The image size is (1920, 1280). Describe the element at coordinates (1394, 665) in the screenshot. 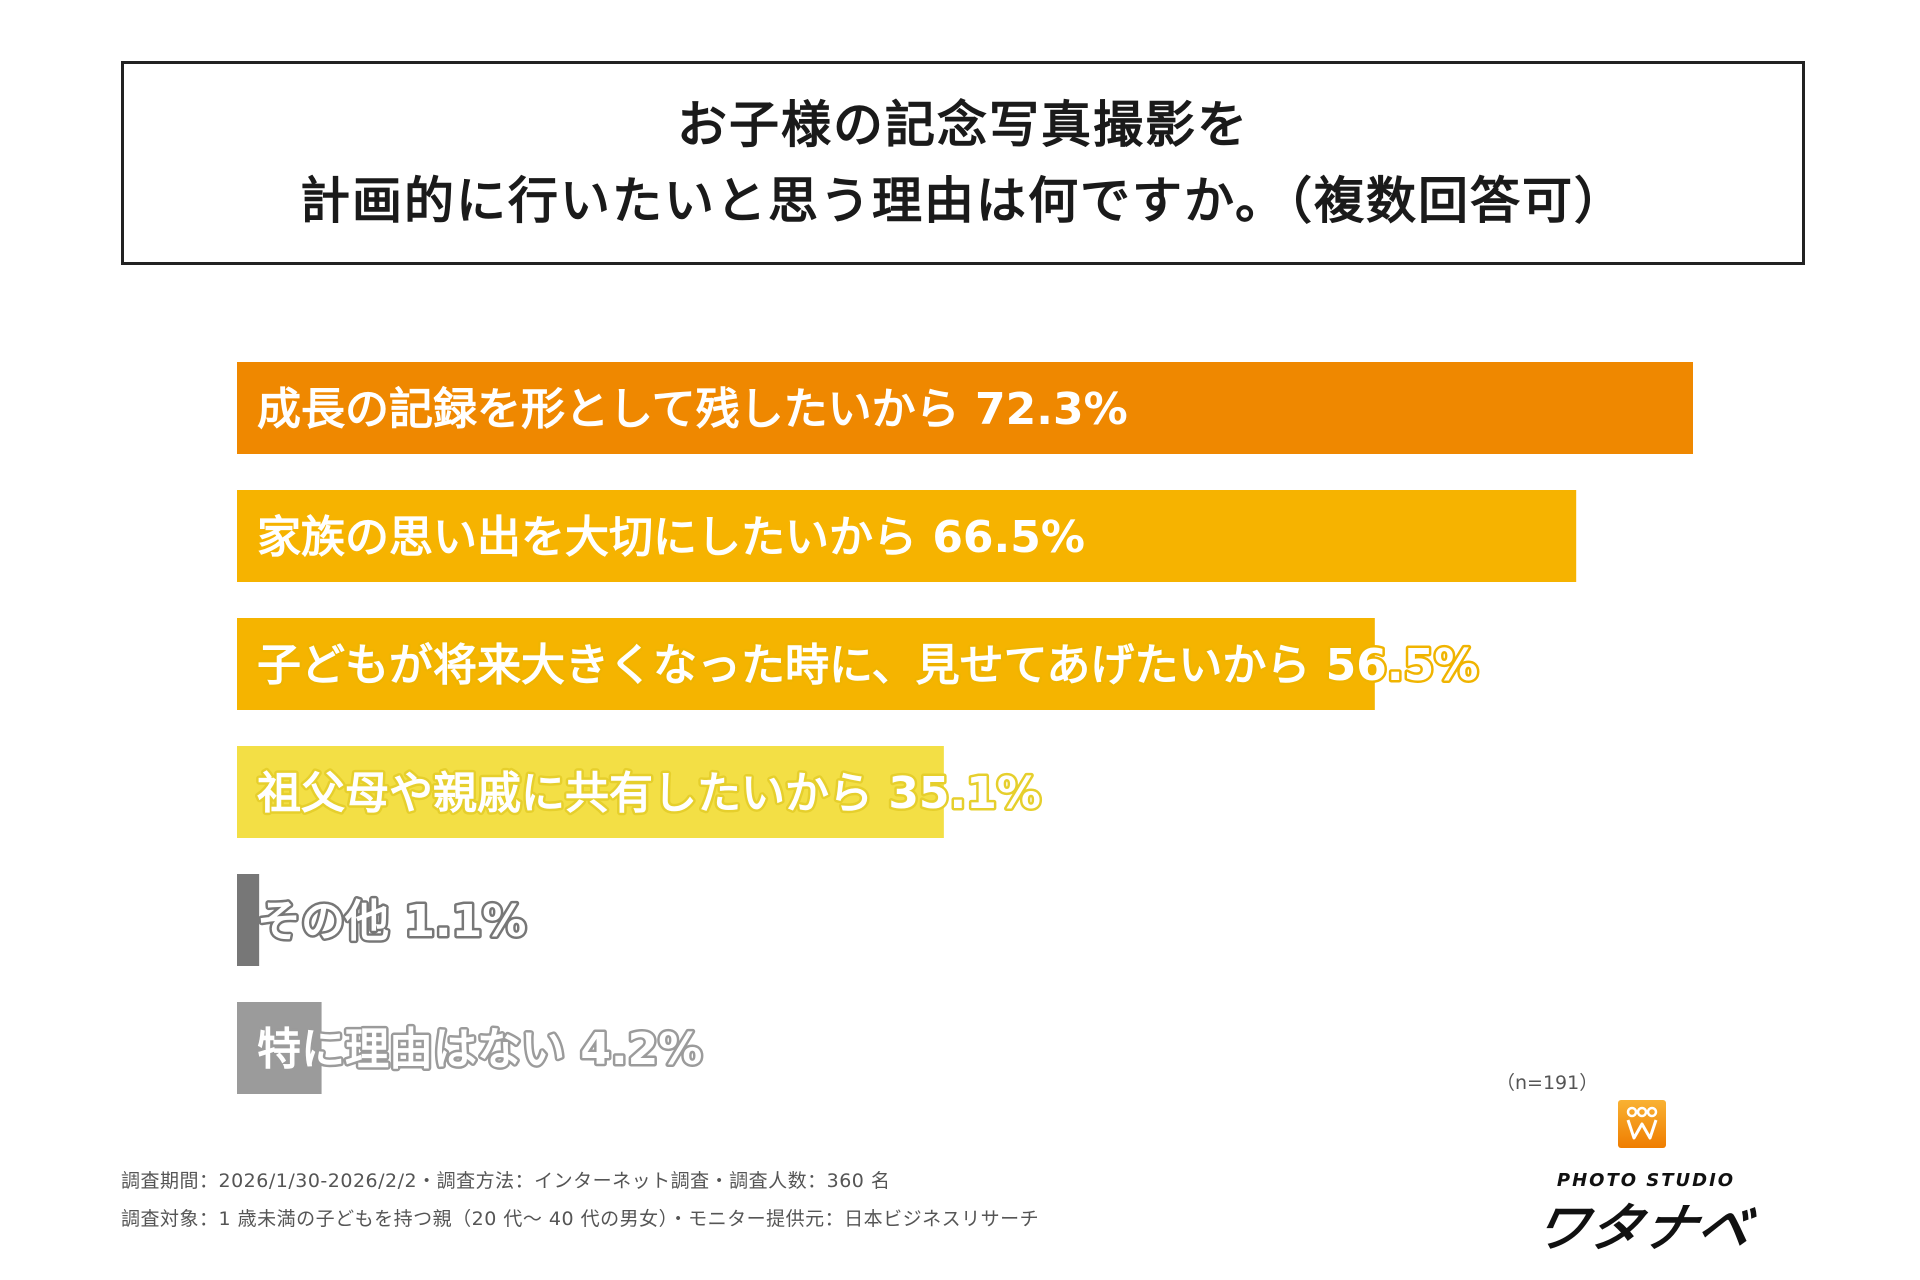

I see `bar-value-3: 56.5%` at that location.